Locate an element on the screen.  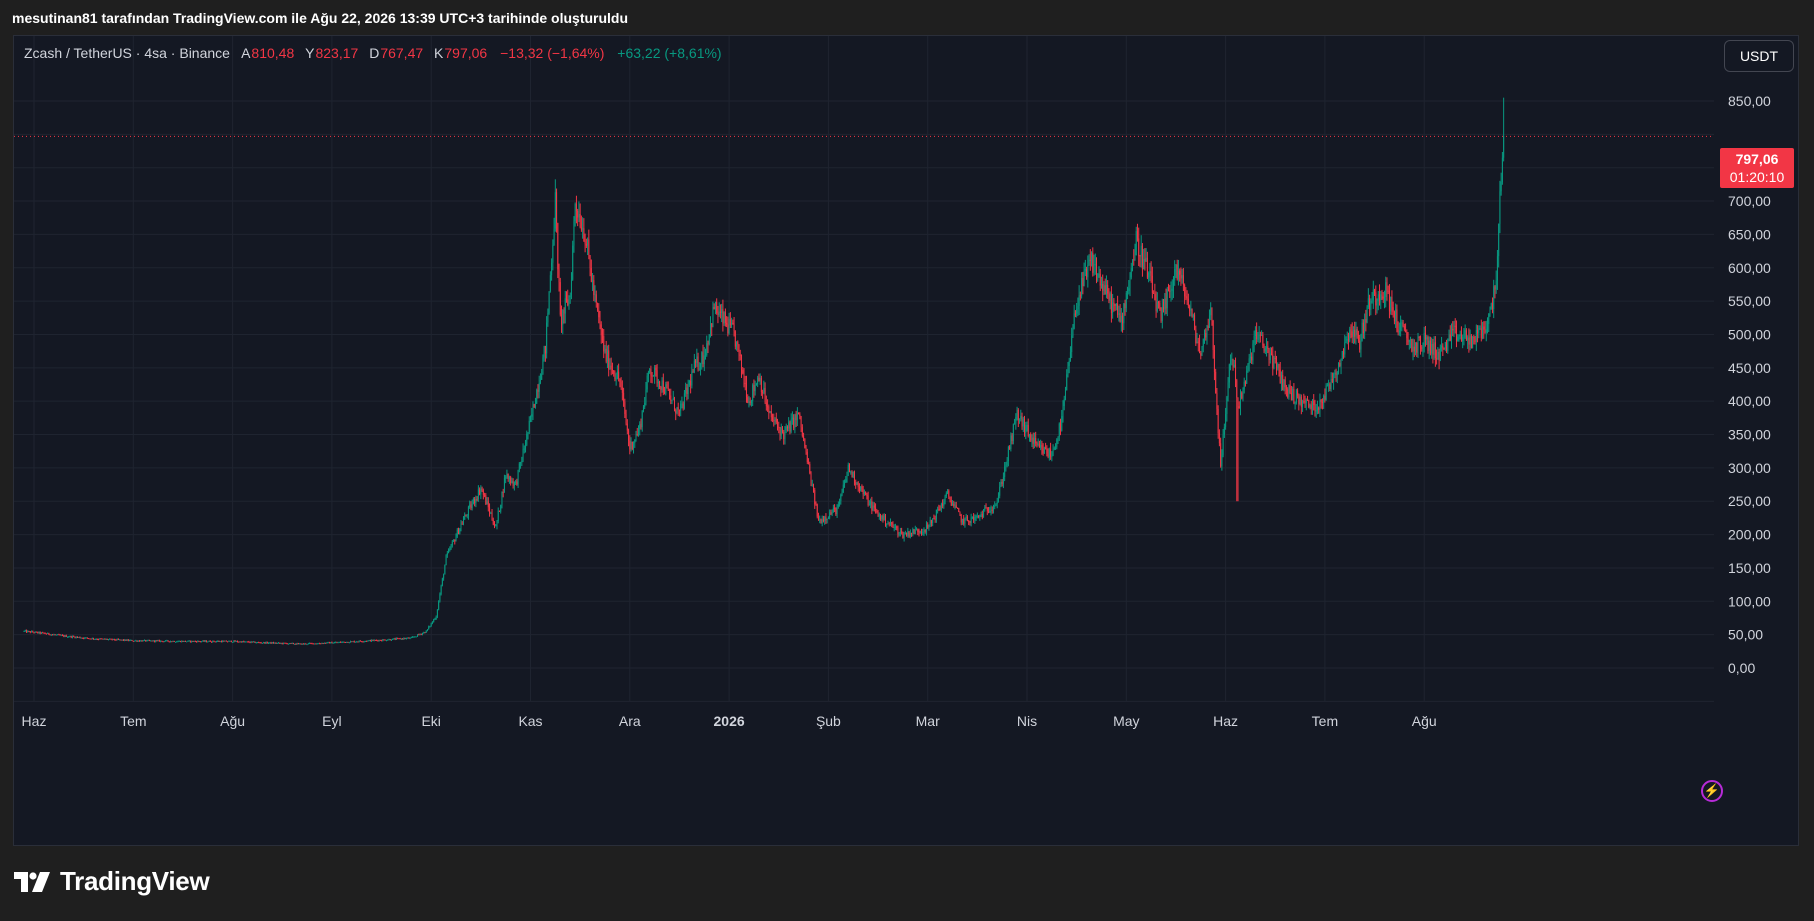
currency-button: USDT is located at coordinates (1759, 56).